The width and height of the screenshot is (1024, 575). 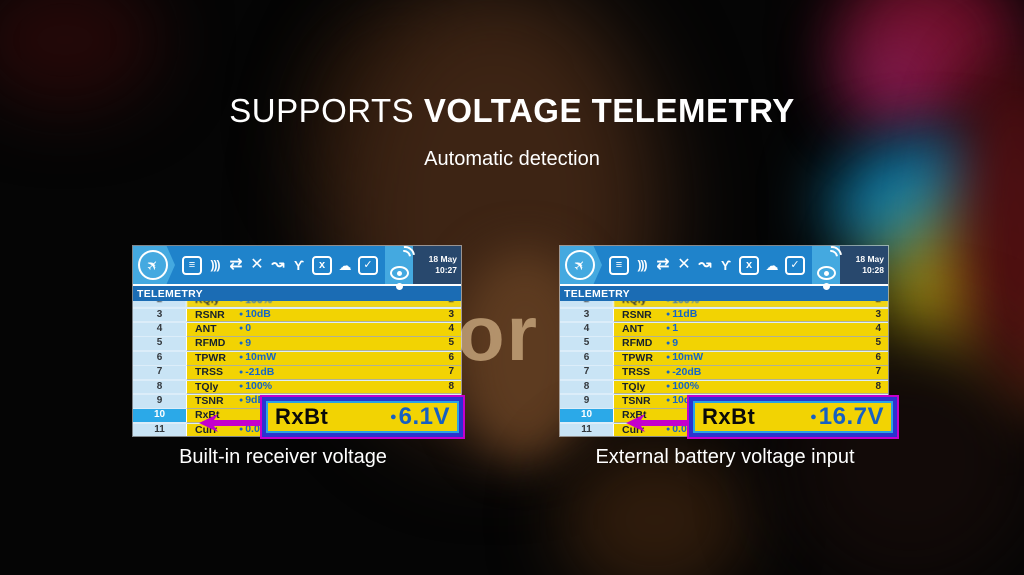 What do you see at coordinates (297, 315) in the screenshot?
I see `table-row: 3 RSNR 10dB 3` at bounding box center [297, 315].